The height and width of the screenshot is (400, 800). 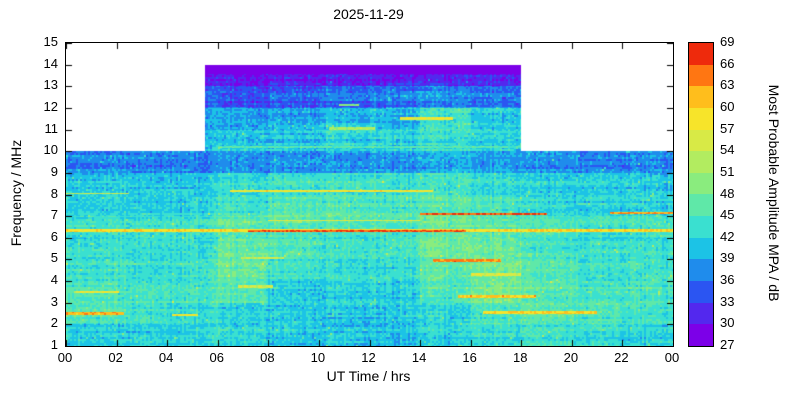 What do you see at coordinates (115, 357) in the screenshot?
I see `x-tick-label: 02` at bounding box center [115, 357].